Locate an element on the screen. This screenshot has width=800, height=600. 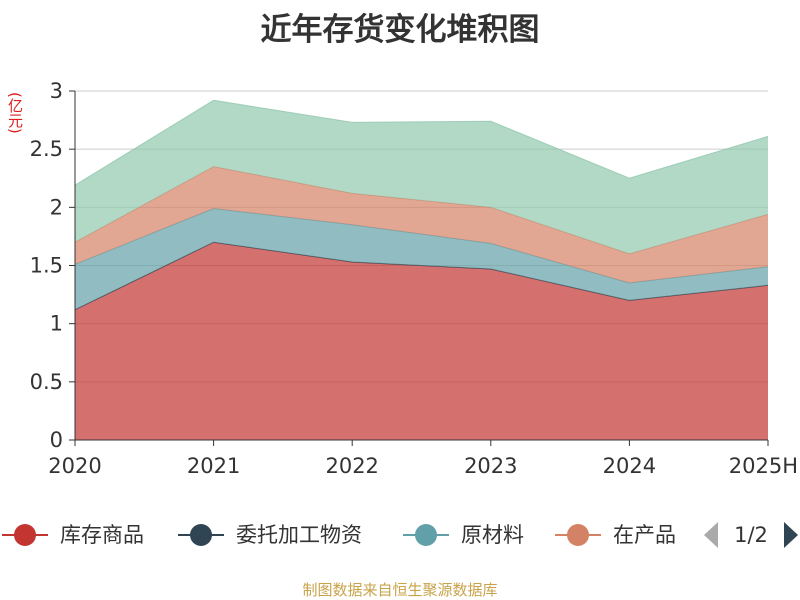
legend-item-2: 委托加工物资 is located at coordinates (270, 535).